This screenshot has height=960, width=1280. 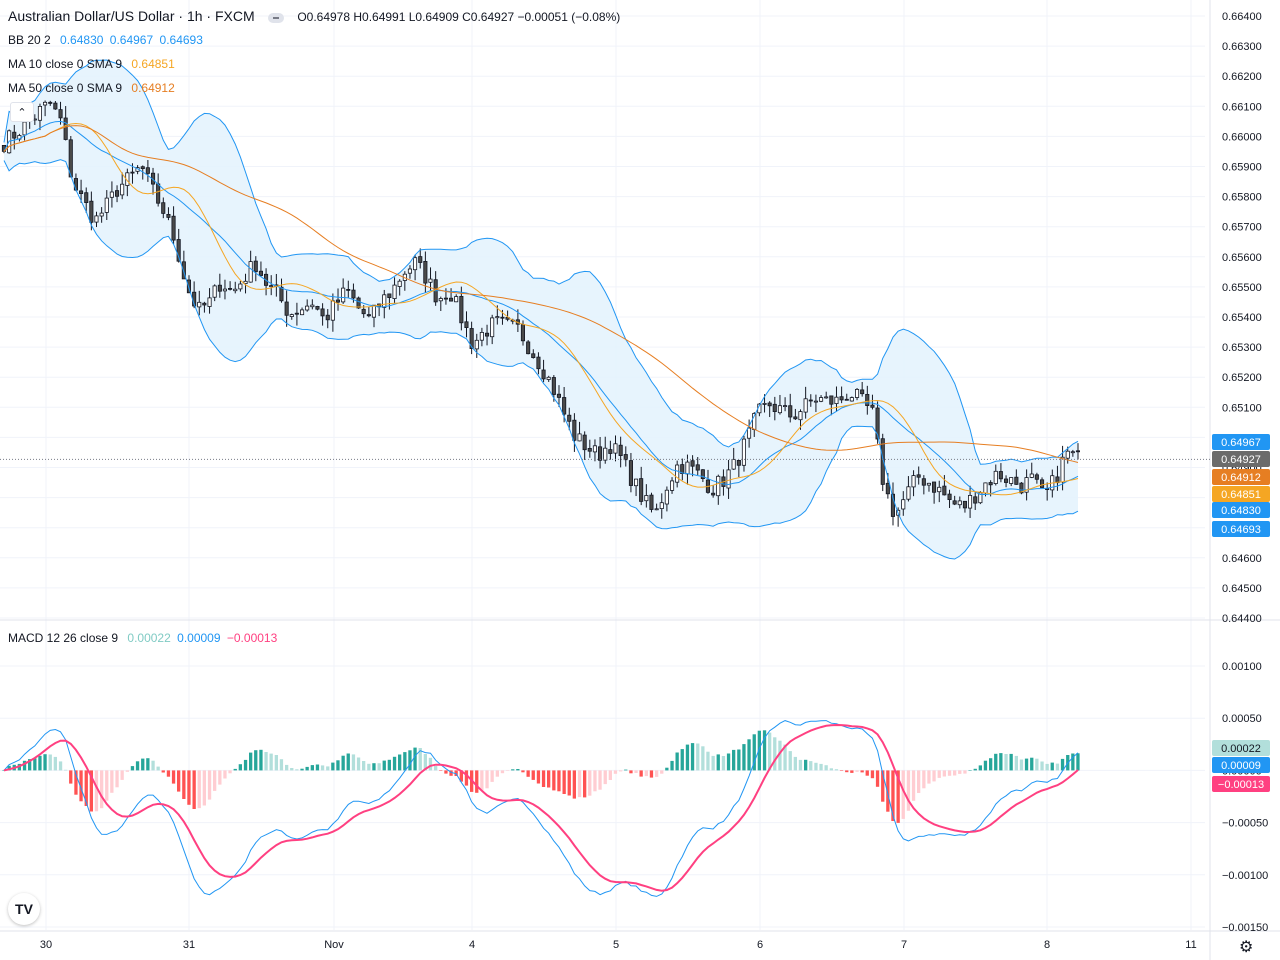 I want to click on chevron-up-icon: ⌃, so click(x=22, y=112).